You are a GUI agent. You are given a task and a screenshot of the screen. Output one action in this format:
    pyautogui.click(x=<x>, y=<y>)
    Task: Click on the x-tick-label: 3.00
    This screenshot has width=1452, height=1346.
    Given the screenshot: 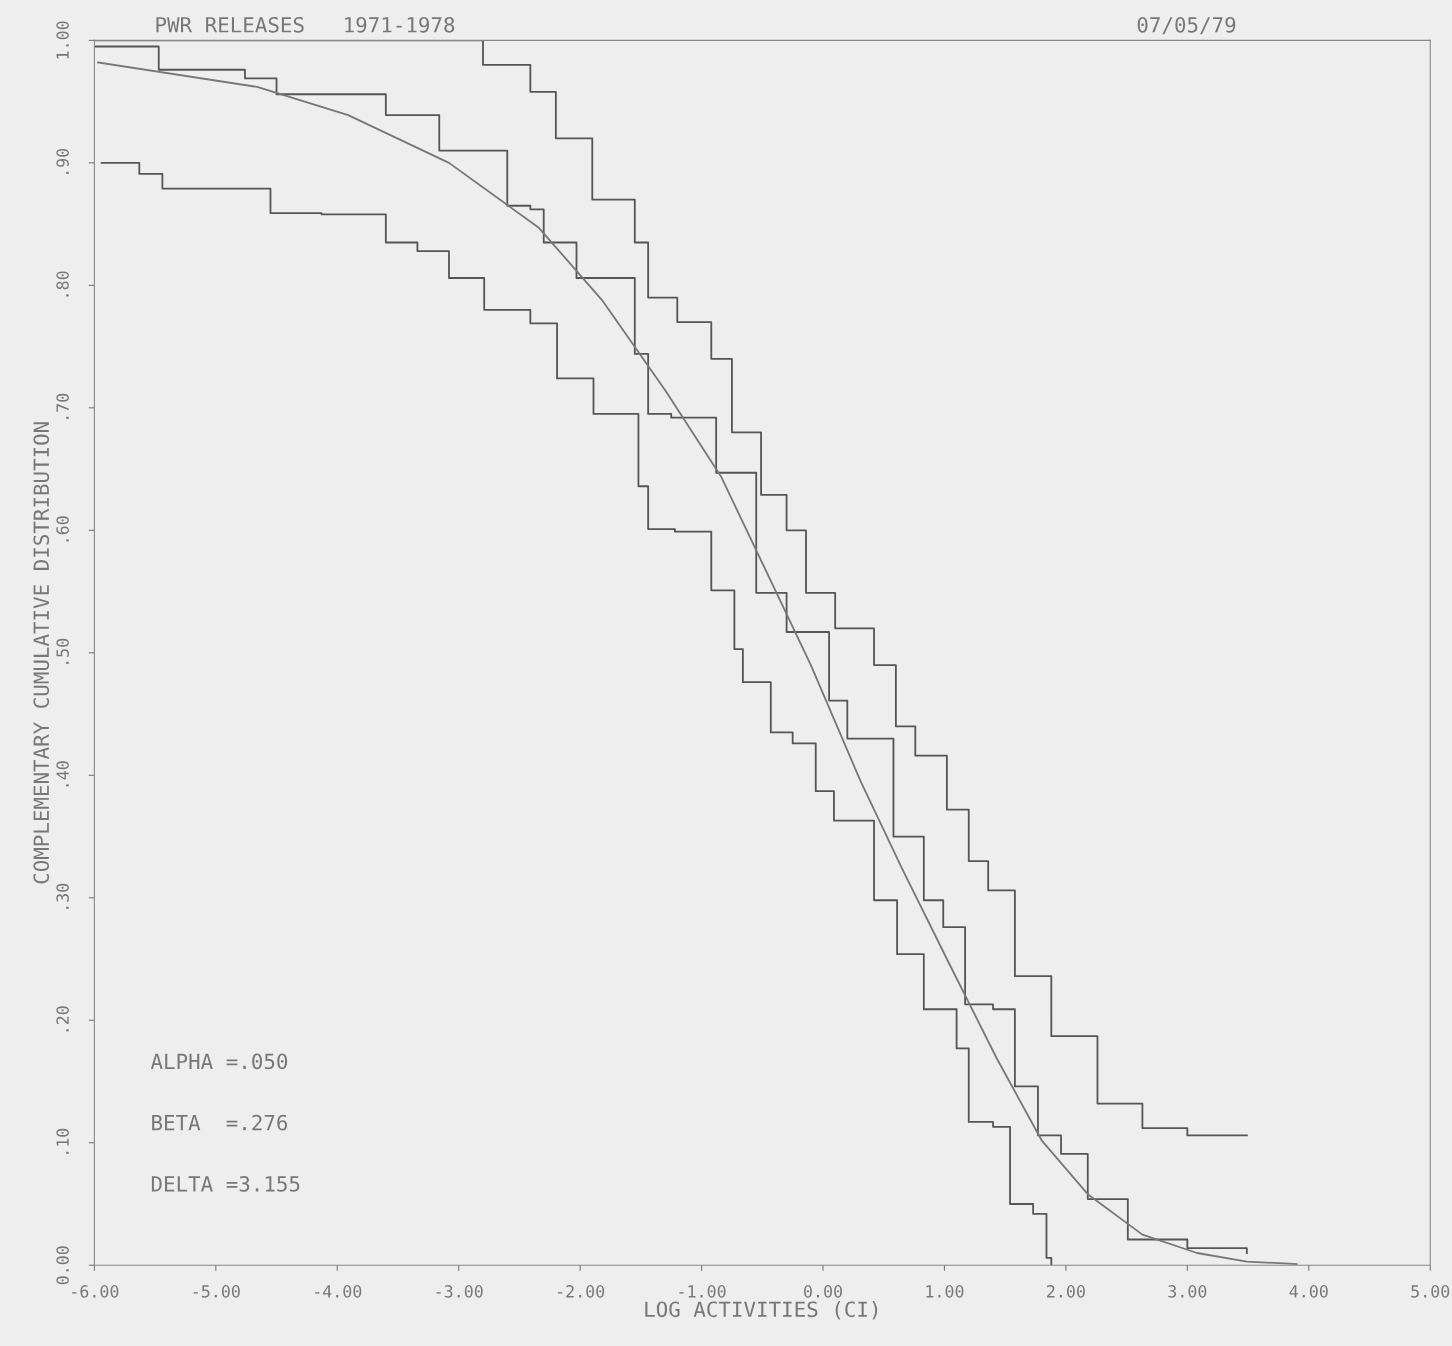 What is the action you would take?
    pyautogui.click(x=1187, y=1291)
    